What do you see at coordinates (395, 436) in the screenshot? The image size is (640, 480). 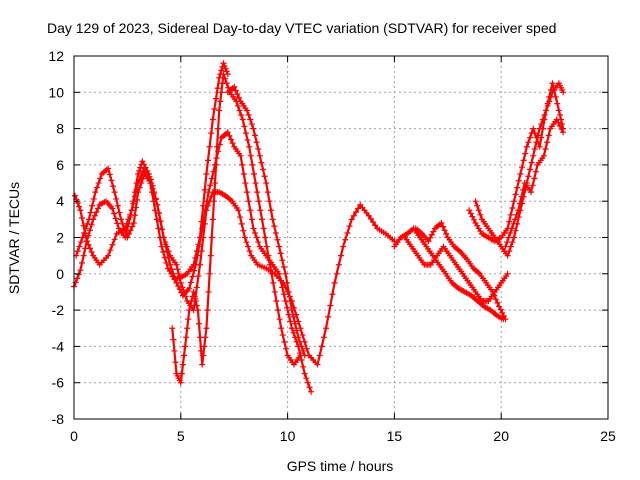 I see `x-tick-label: 15` at bounding box center [395, 436].